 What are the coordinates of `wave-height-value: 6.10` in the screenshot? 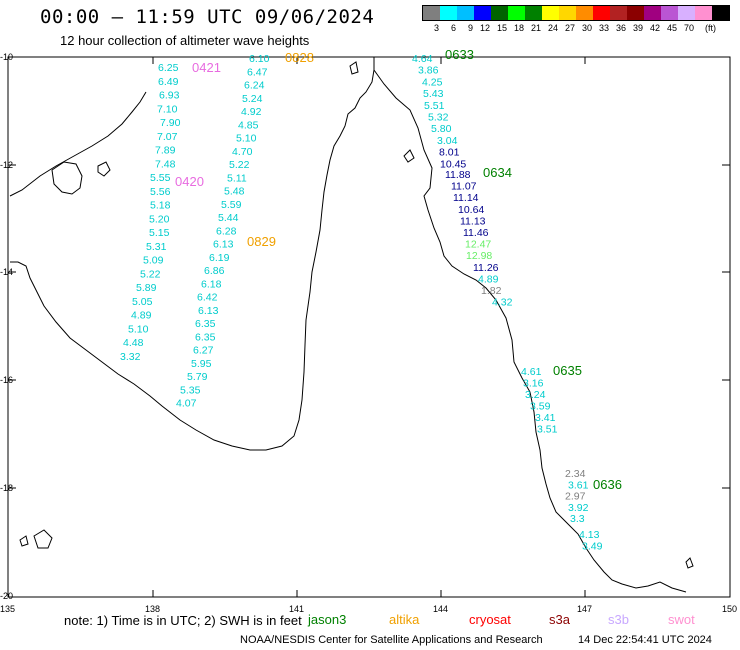 It's located at (259, 59).